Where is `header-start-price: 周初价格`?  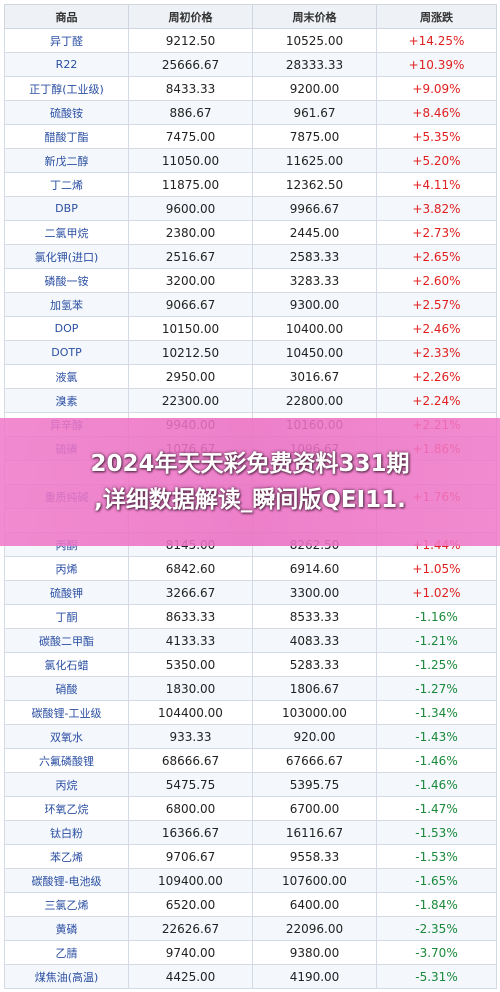
header-start-price: 周初价格 is located at coordinates (190, 16).